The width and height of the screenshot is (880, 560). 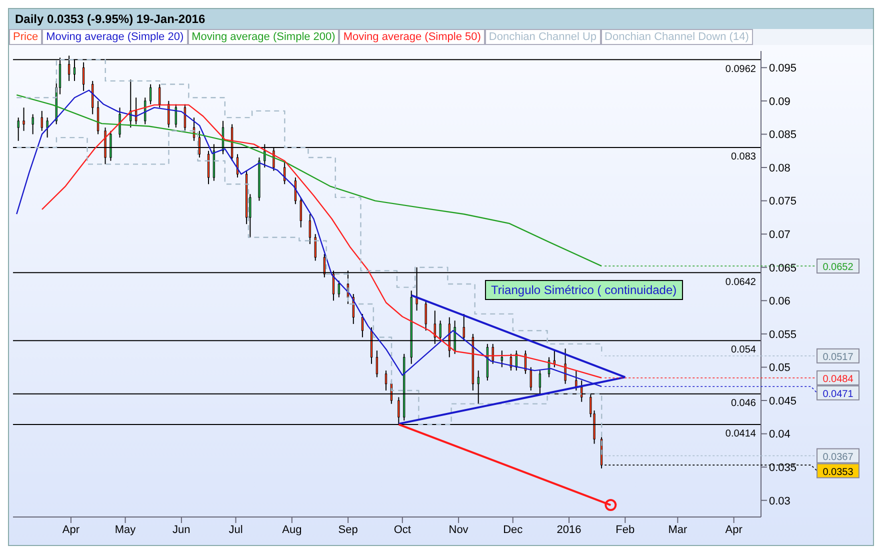 What do you see at coordinates (25, 37) in the screenshot?
I see `text: Price` at bounding box center [25, 37].